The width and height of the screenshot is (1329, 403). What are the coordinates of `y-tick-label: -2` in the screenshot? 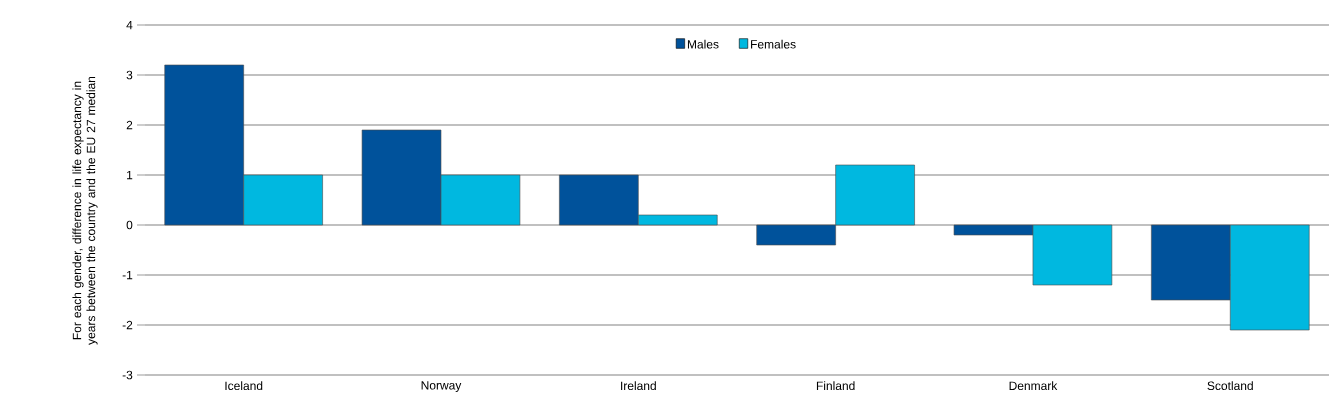 It's located at (127, 325).